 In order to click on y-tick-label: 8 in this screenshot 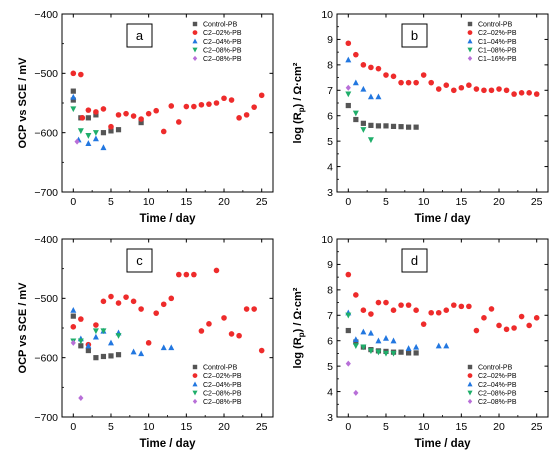, I will do `click(330, 66)`.